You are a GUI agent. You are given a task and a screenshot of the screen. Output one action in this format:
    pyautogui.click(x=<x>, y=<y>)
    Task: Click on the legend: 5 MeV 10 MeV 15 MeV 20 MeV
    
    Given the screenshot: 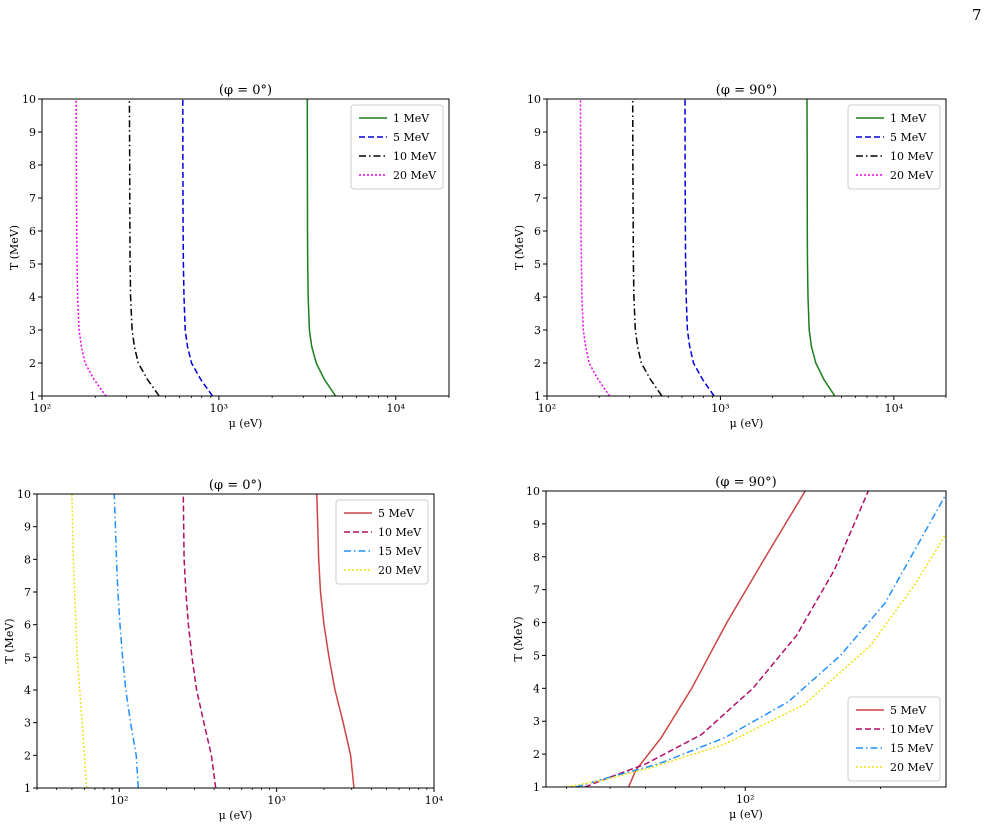 What is the action you would take?
    pyautogui.click(x=382, y=542)
    